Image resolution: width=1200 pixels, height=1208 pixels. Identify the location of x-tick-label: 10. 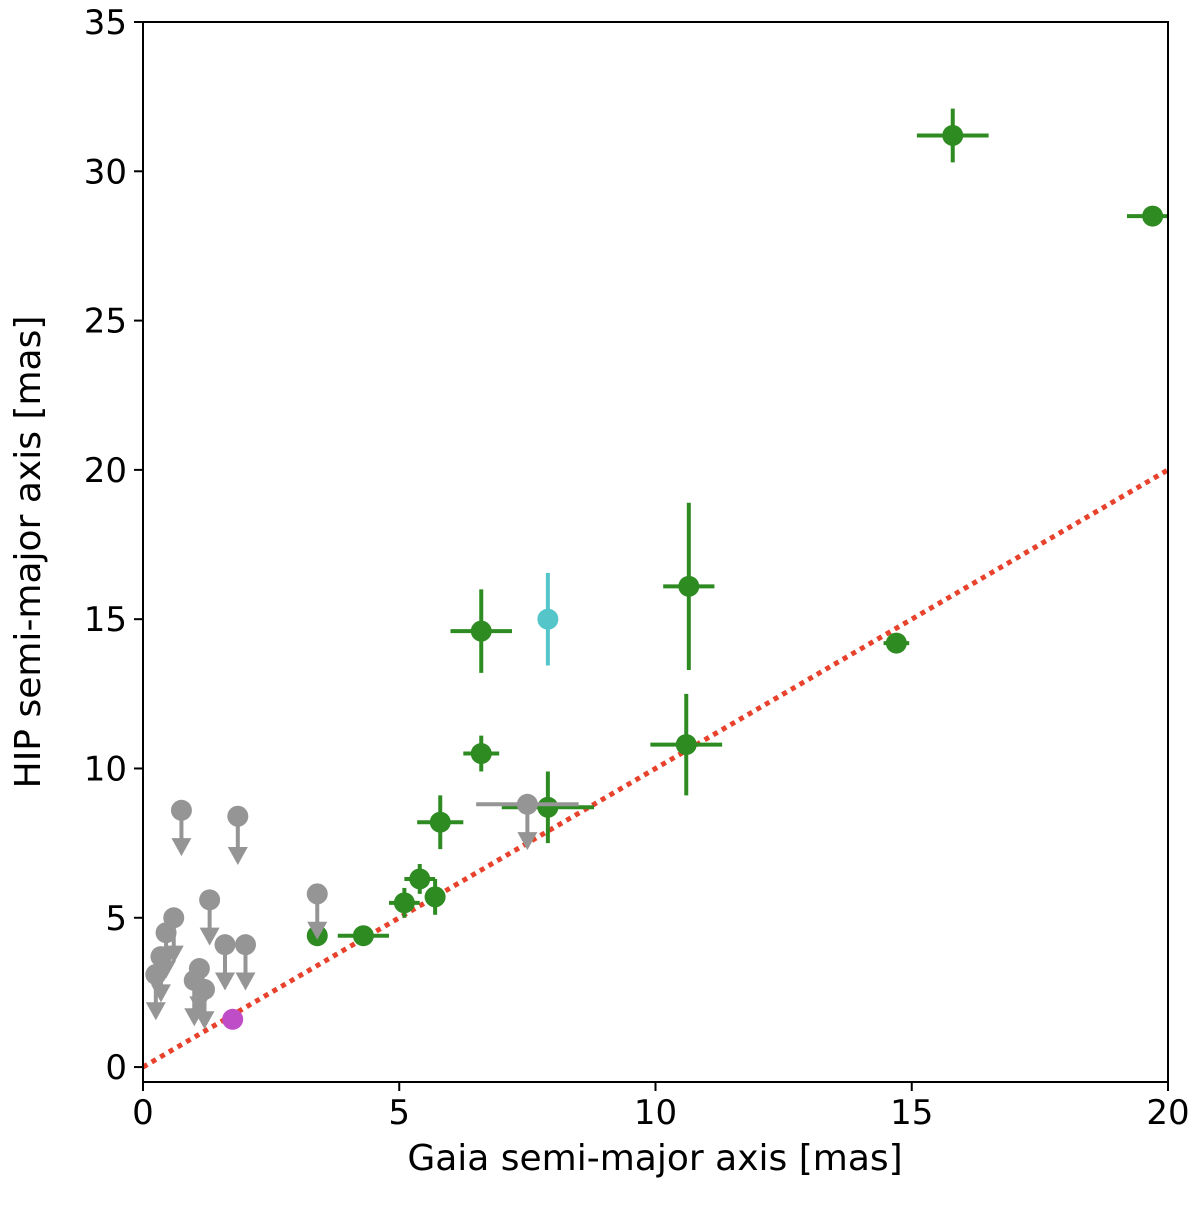
(655, 1113).